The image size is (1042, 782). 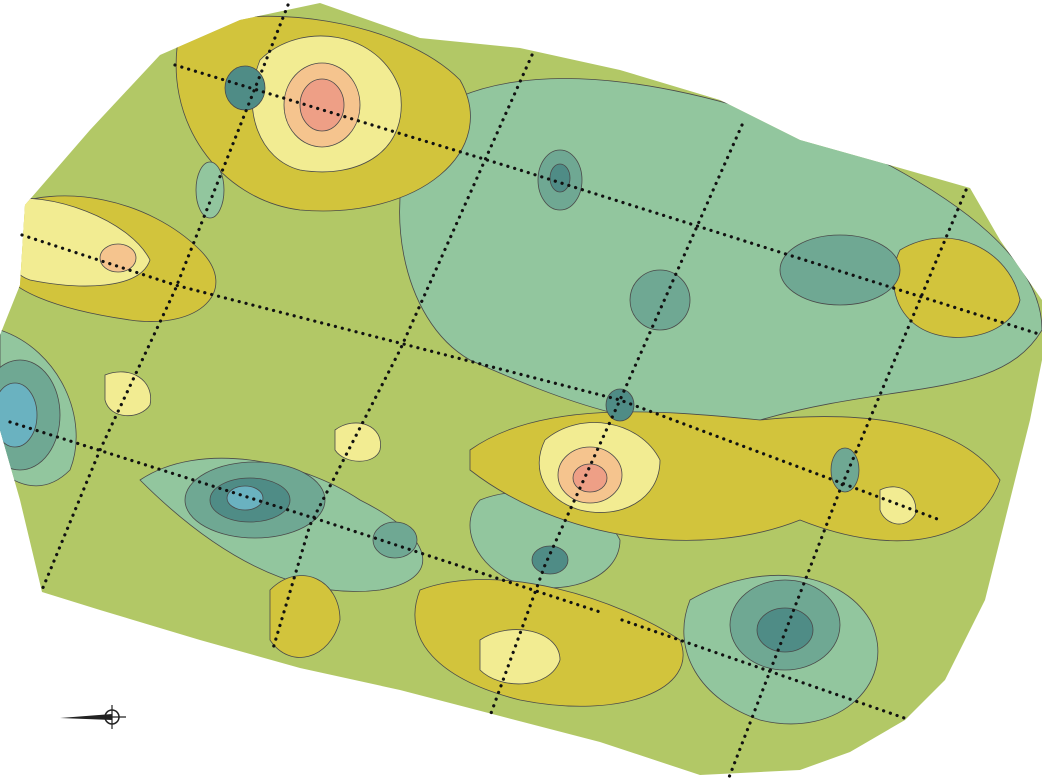 I want to click on north-arrow, so click(x=93, y=717).